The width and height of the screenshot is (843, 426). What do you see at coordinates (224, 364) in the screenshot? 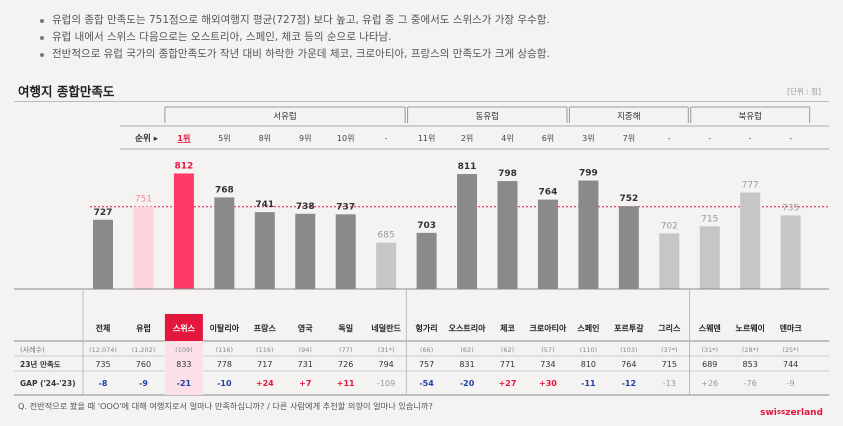
I see `prev-value: 778` at bounding box center [224, 364].